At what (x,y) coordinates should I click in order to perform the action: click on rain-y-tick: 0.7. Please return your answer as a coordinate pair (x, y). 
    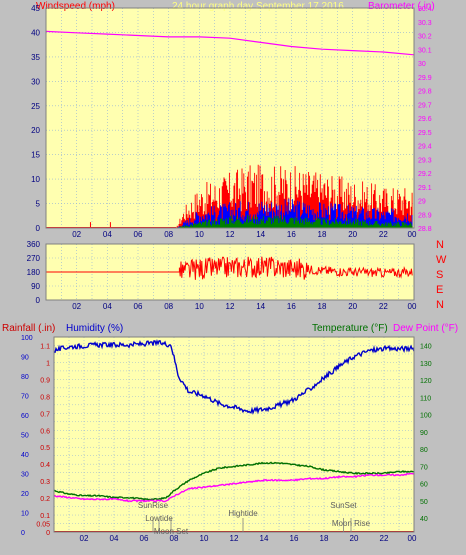
    Looking at the image, I should click on (45, 414).